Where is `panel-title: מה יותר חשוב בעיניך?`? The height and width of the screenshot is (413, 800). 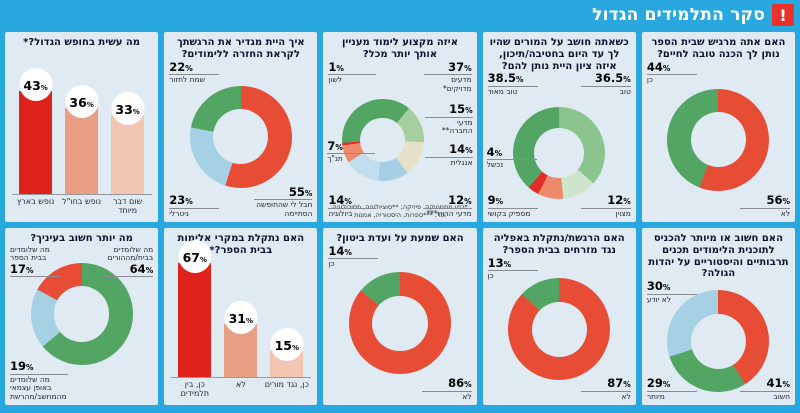
panel-title: מה יותר חשוב בעיניך? is located at coordinates (81, 238).